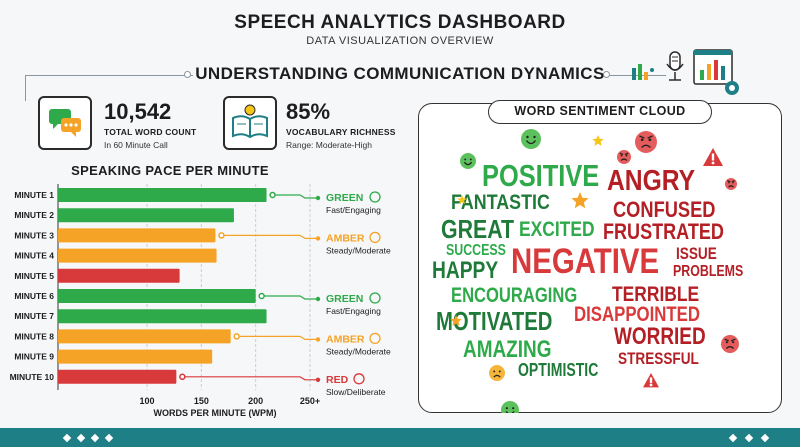  I want to click on category-label: MINUTE 6, so click(34, 296).